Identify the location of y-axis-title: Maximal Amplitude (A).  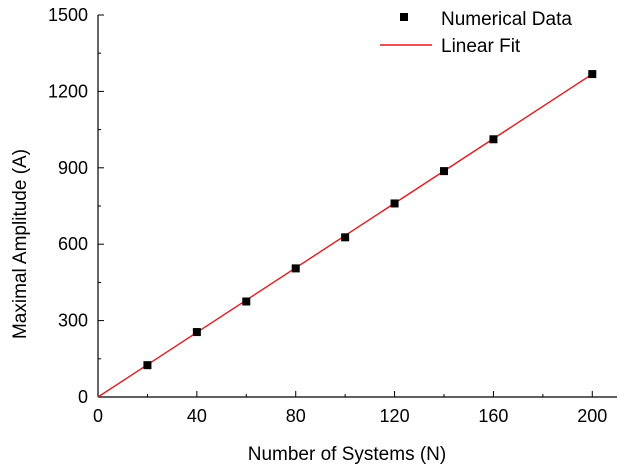
(20, 244).